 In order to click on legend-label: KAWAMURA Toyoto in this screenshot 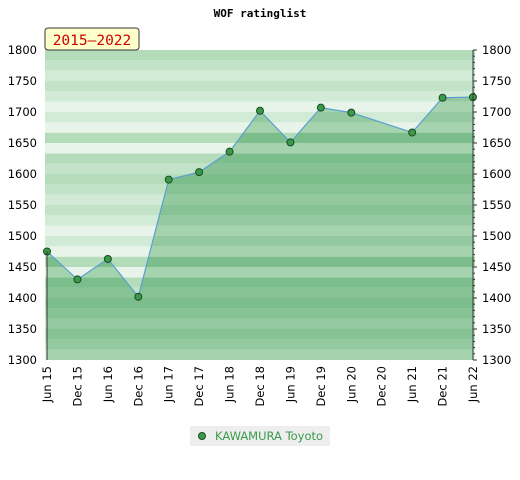, I will do `click(269, 436)`.